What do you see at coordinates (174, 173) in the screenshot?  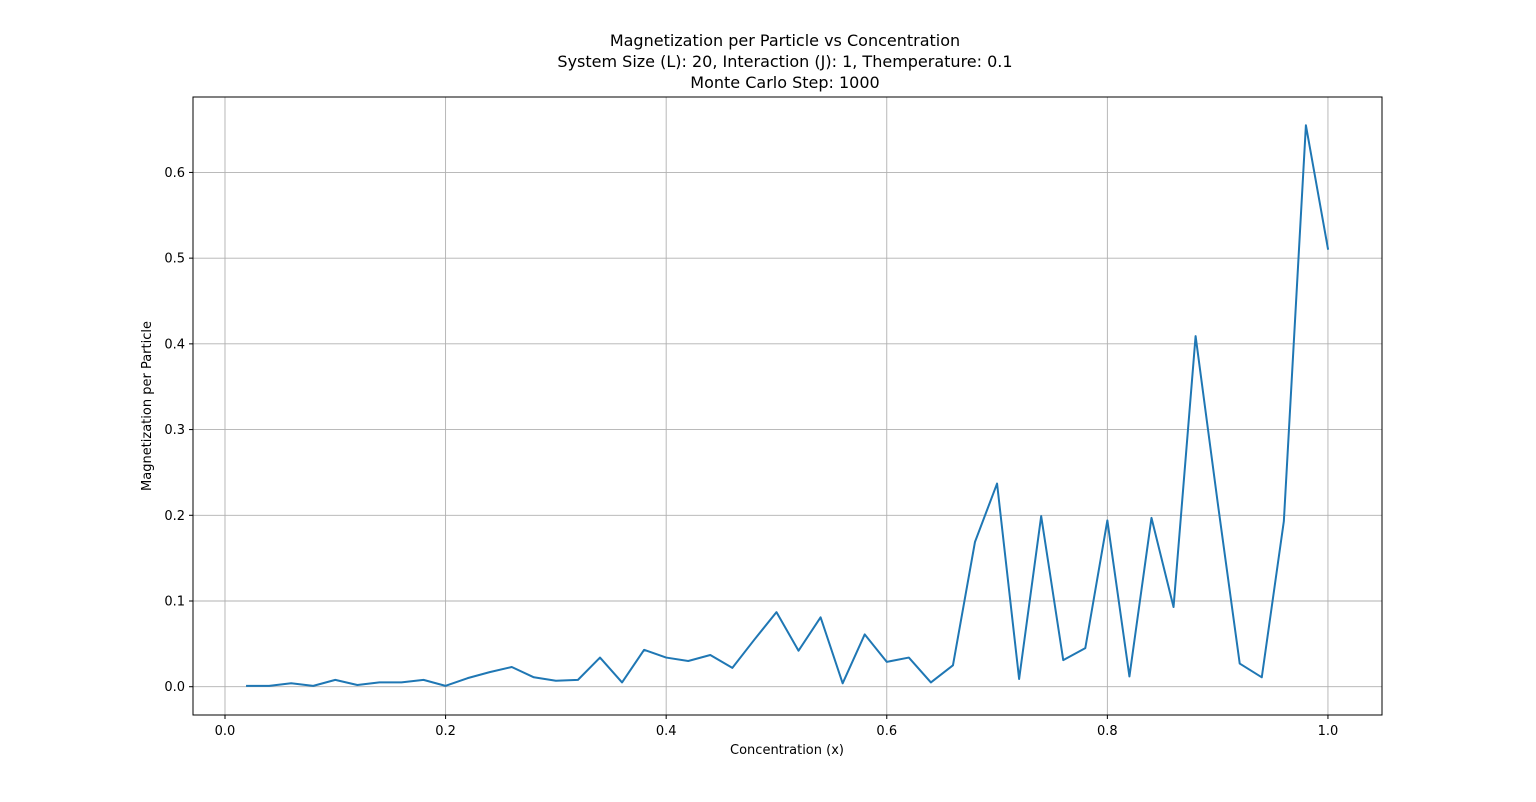 I see `y-tick-label: 0.6` at bounding box center [174, 173].